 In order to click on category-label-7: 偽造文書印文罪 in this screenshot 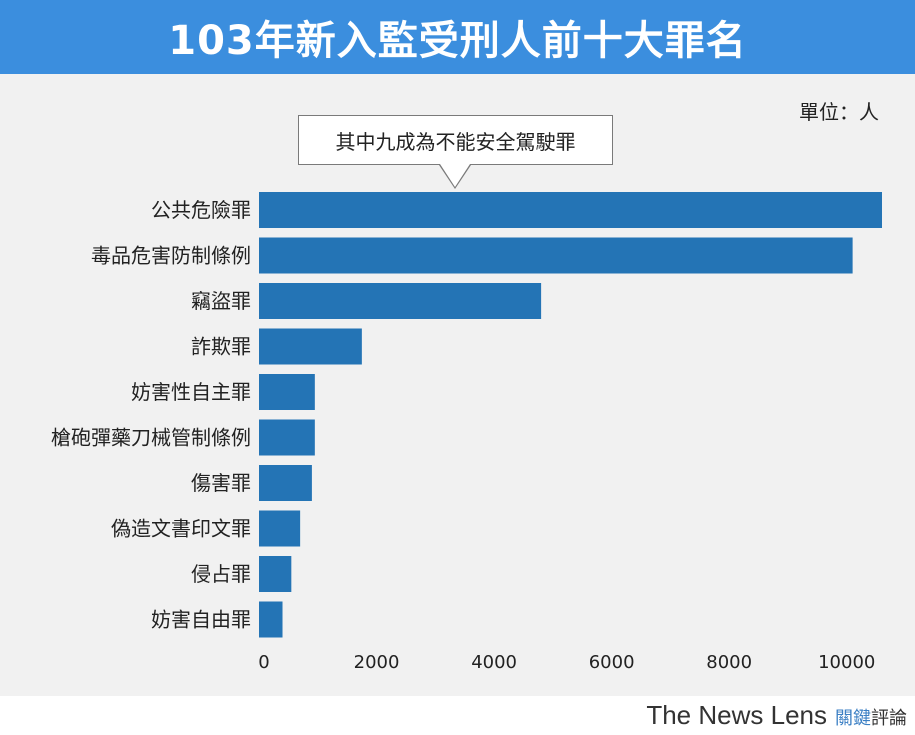, I will do `click(181, 529)`.